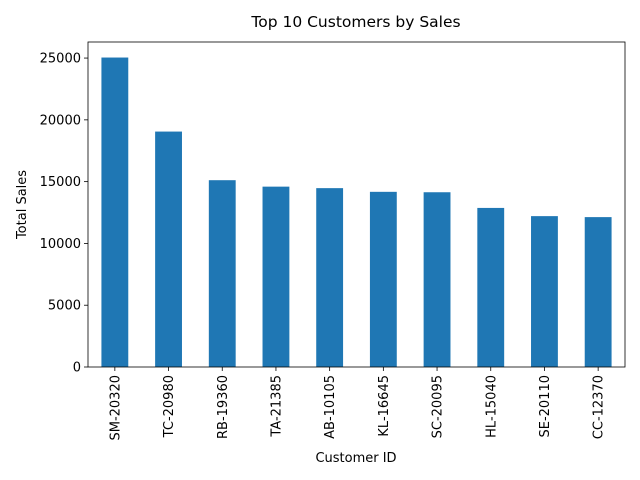 The image size is (640, 480). Describe the element at coordinates (60, 244) in the screenshot. I see `y-tick-label: 10000` at that location.